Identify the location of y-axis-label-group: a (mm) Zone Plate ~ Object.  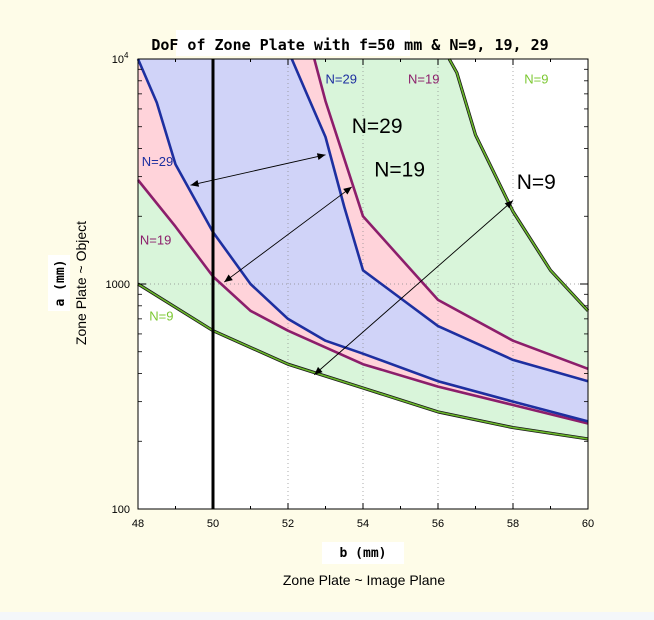
(68, 283).